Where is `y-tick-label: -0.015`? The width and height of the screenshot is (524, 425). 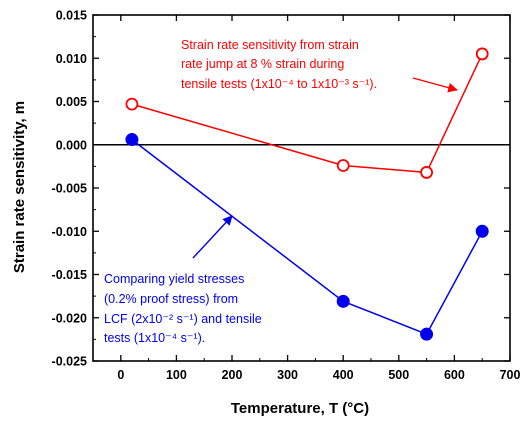 y-tick-label: -0.015 is located at coordinates (69, 275).